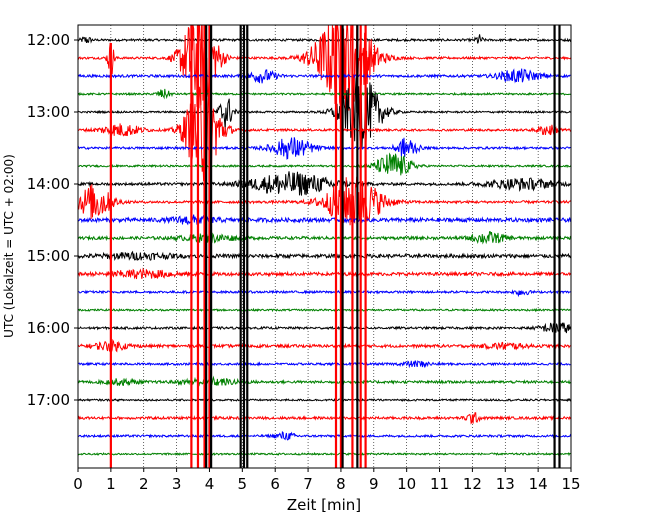 The width and height of the screenshot is (650, 520). What do you see at coordinates (48, 40) in the screenshot?
I see `y-tick-label: 12:00` at bounding box center [48, 40].